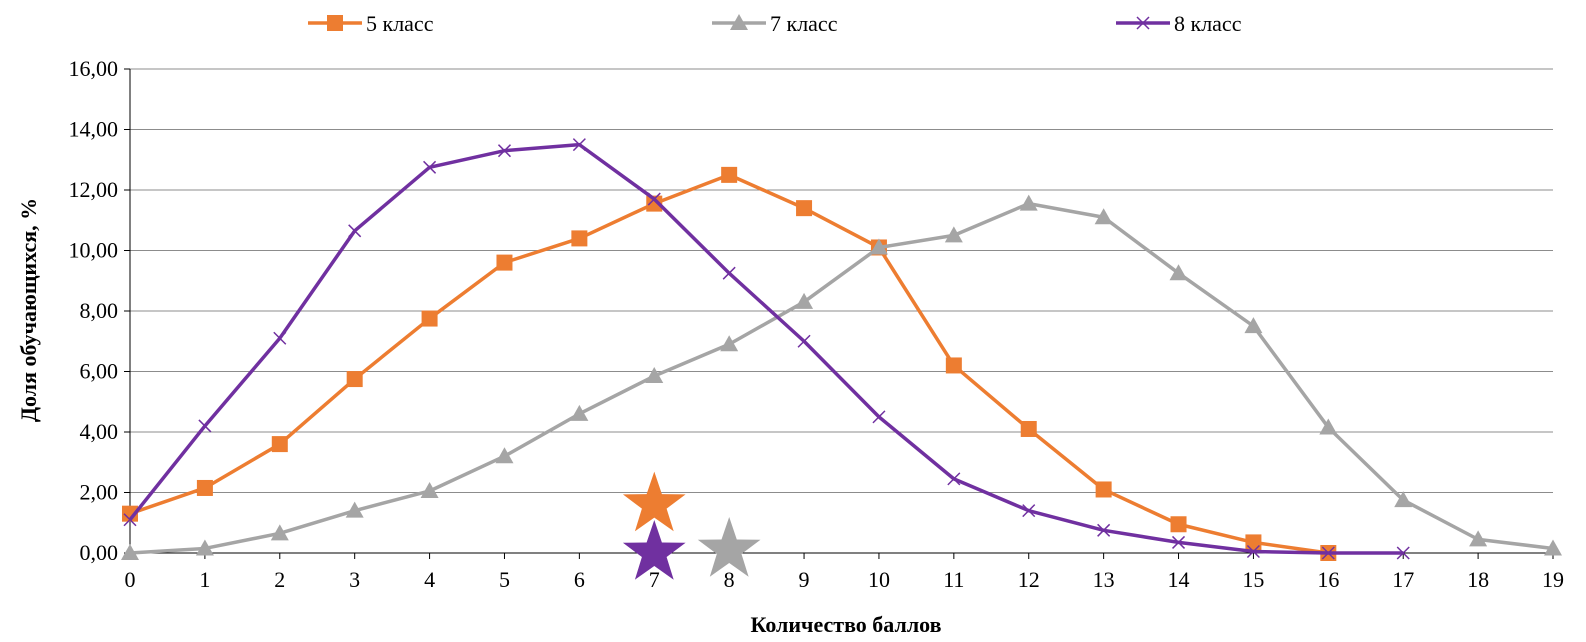  What do you see at coordinates (804, 579) in the screenshot?
I see `x-tick-label: 9` at bounding box center [804, 579].